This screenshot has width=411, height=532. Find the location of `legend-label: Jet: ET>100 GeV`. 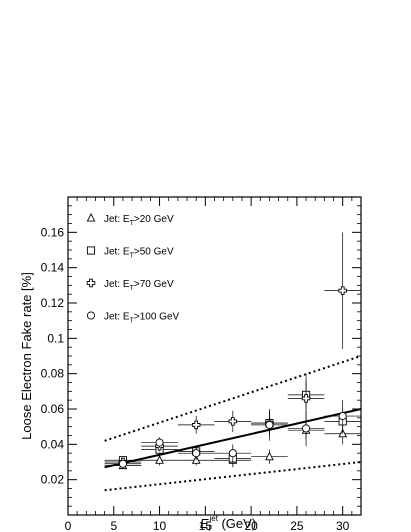

legend-label: Jet: ET>100 GeV is located at coordinates (142, 318).